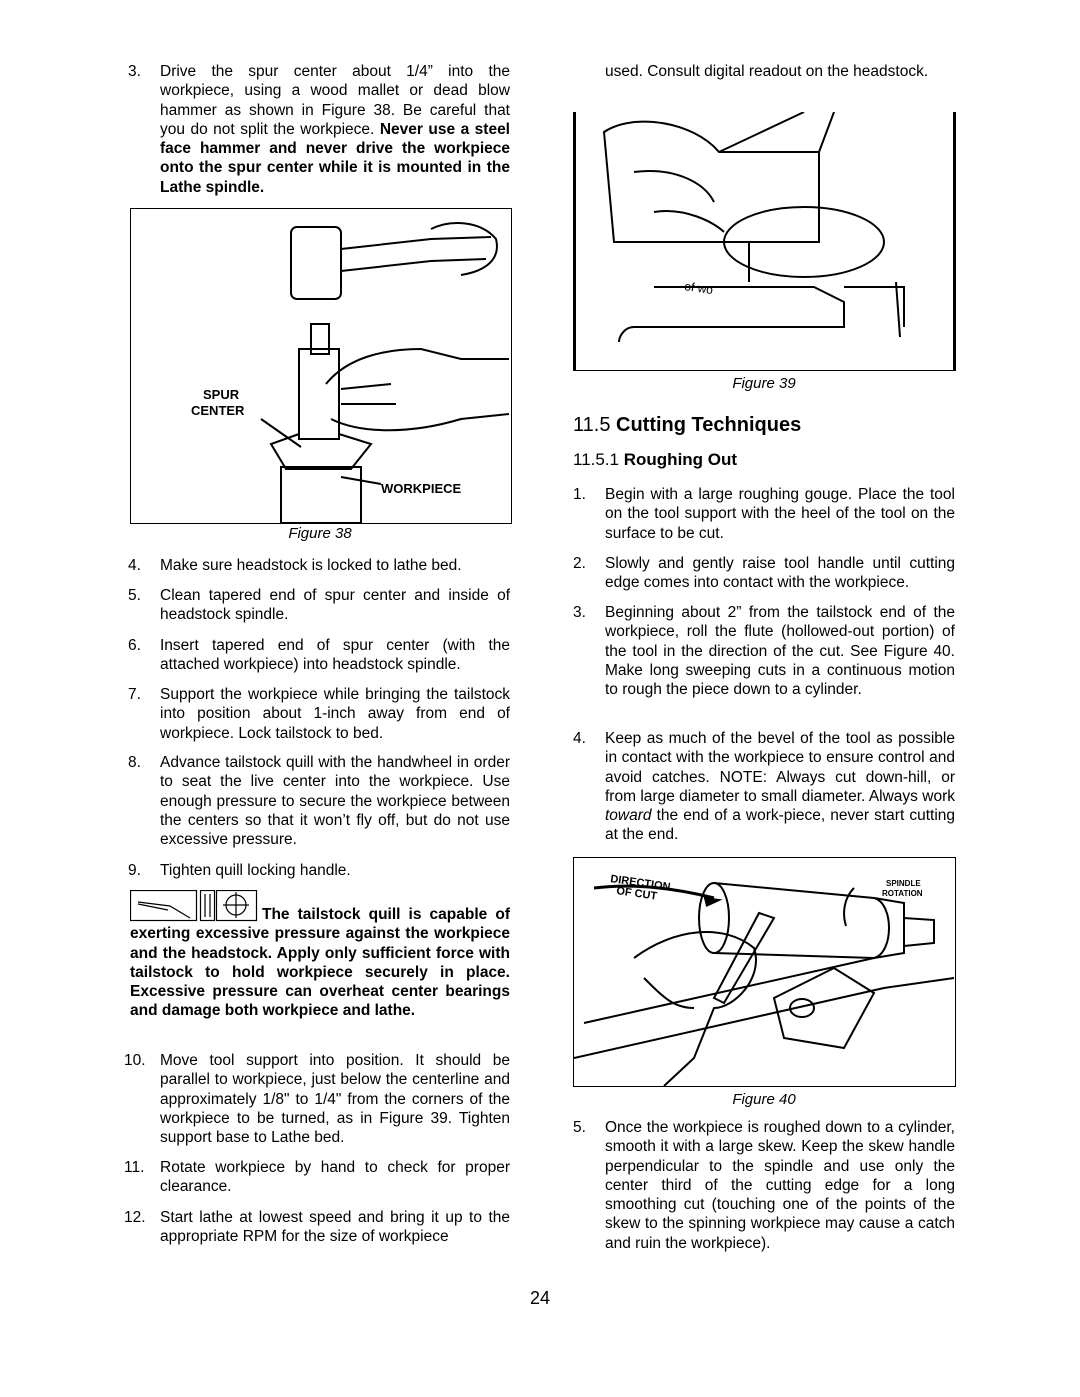 The height and width of the screenshot is (1397, 1080). I want to click on figure-39: of wo, so click(764, 241).